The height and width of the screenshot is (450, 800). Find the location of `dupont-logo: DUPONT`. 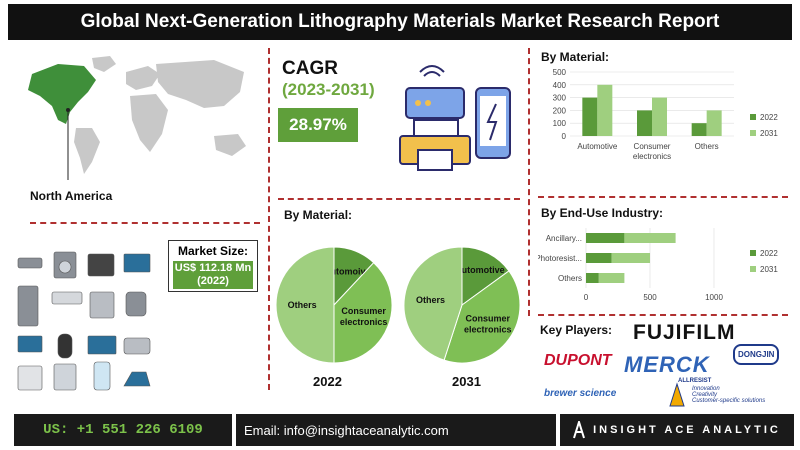

dupont-logo: DUPONT is located at coordinates (578, 360).